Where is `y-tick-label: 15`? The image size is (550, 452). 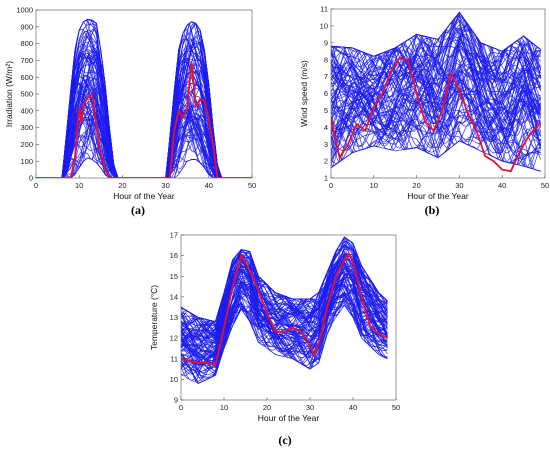 y-tick-label: 15 is located at coordinates (174, 276).